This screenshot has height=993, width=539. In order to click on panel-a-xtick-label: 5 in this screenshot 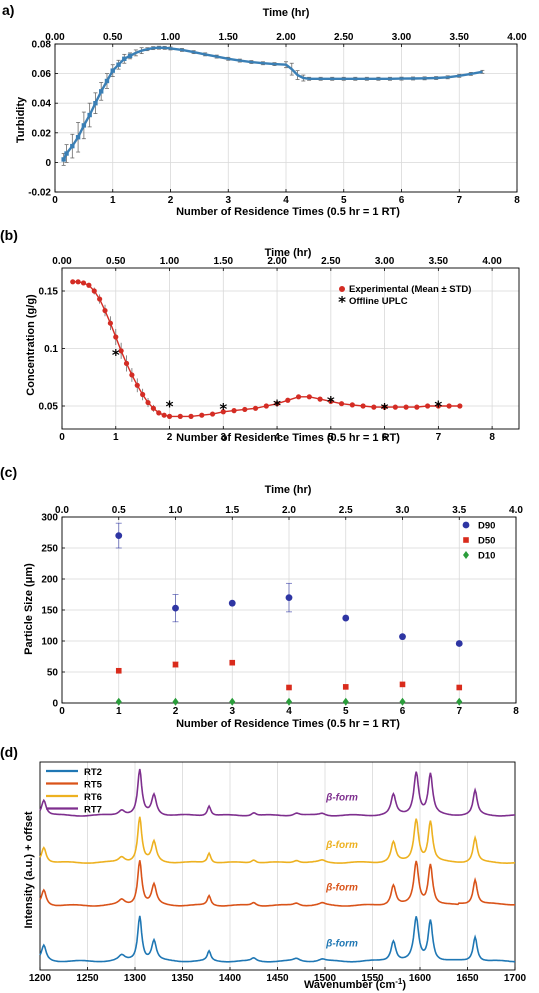, I will do `click(344, 200)`.